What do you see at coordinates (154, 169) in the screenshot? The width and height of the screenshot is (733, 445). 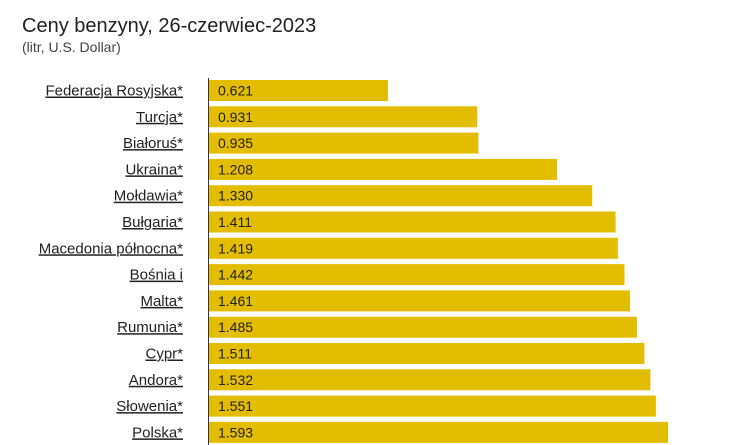 I see `category-label-ukraina: Ukraina*` at bounding box center [154, 169].